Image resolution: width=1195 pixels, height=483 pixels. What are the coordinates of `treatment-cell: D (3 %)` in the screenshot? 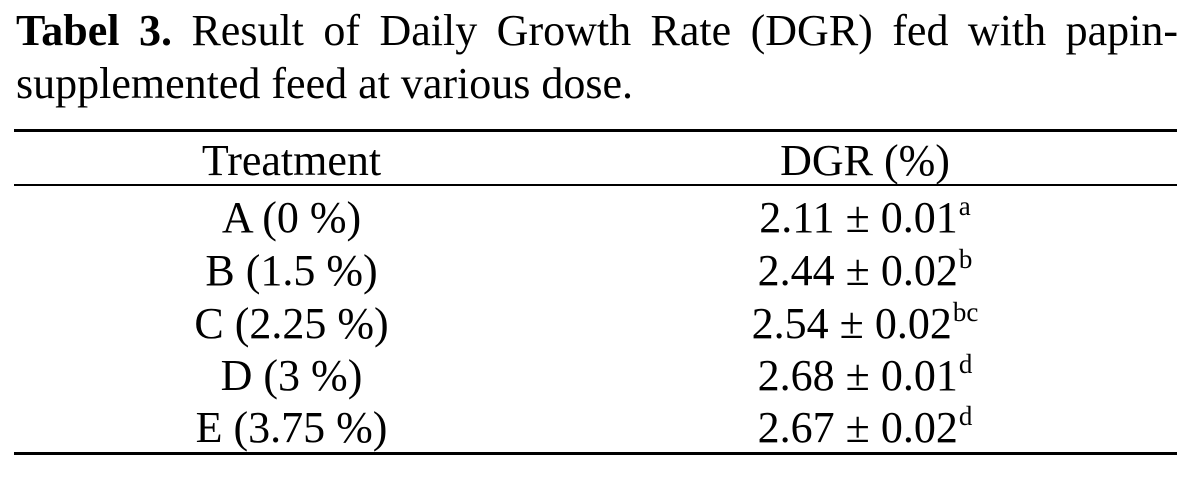 It's located at (291, 375).